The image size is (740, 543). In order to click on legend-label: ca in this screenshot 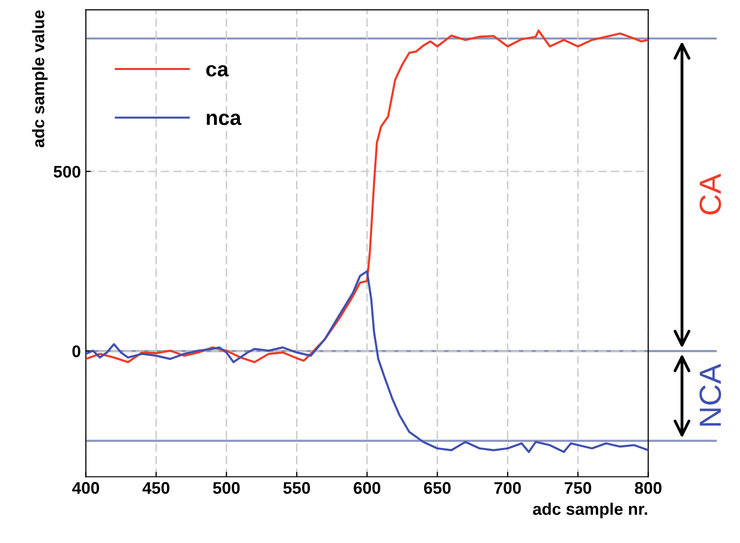, I will do `click(217, 71)`.